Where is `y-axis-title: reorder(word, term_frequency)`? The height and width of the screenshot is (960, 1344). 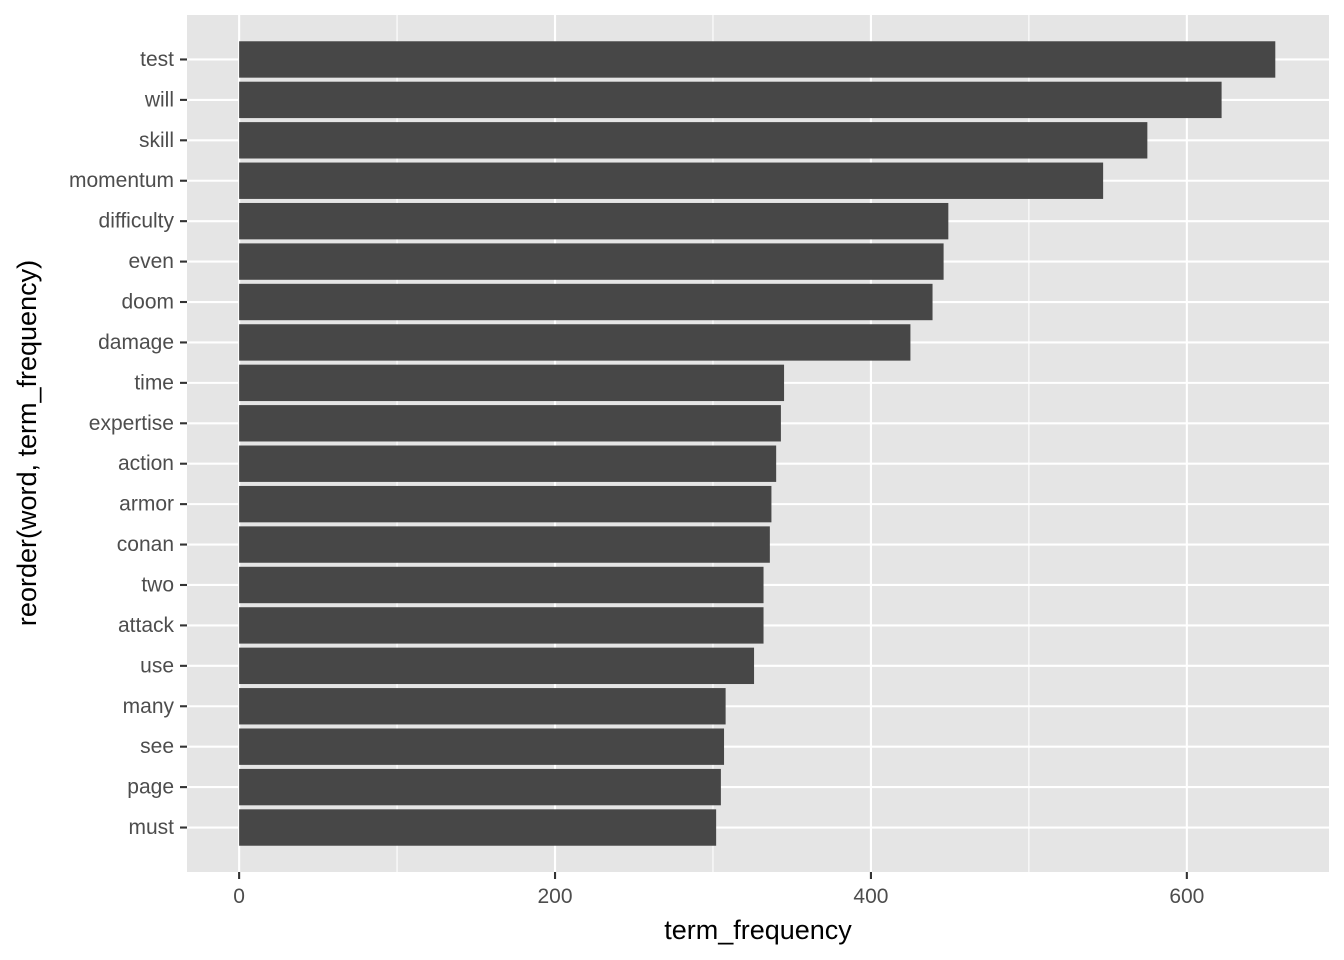 y-axis-title: reorder(word, term_frequency) is located at coordinates (27, 443).